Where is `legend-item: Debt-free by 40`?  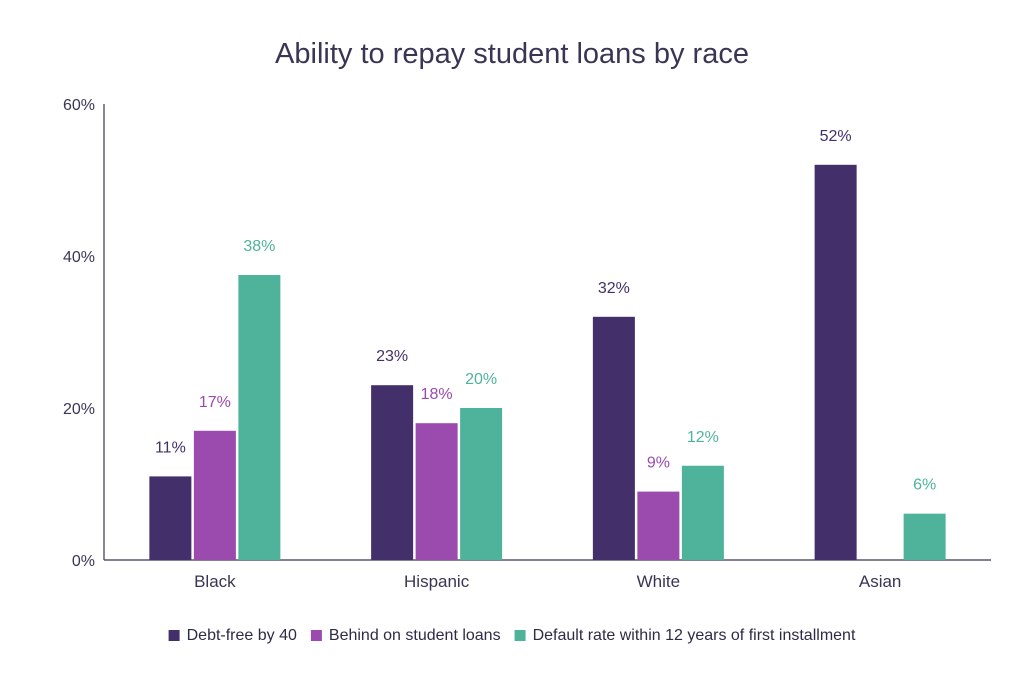 legend-item: Debt-free by 40 is located at coordinates (232, 635).